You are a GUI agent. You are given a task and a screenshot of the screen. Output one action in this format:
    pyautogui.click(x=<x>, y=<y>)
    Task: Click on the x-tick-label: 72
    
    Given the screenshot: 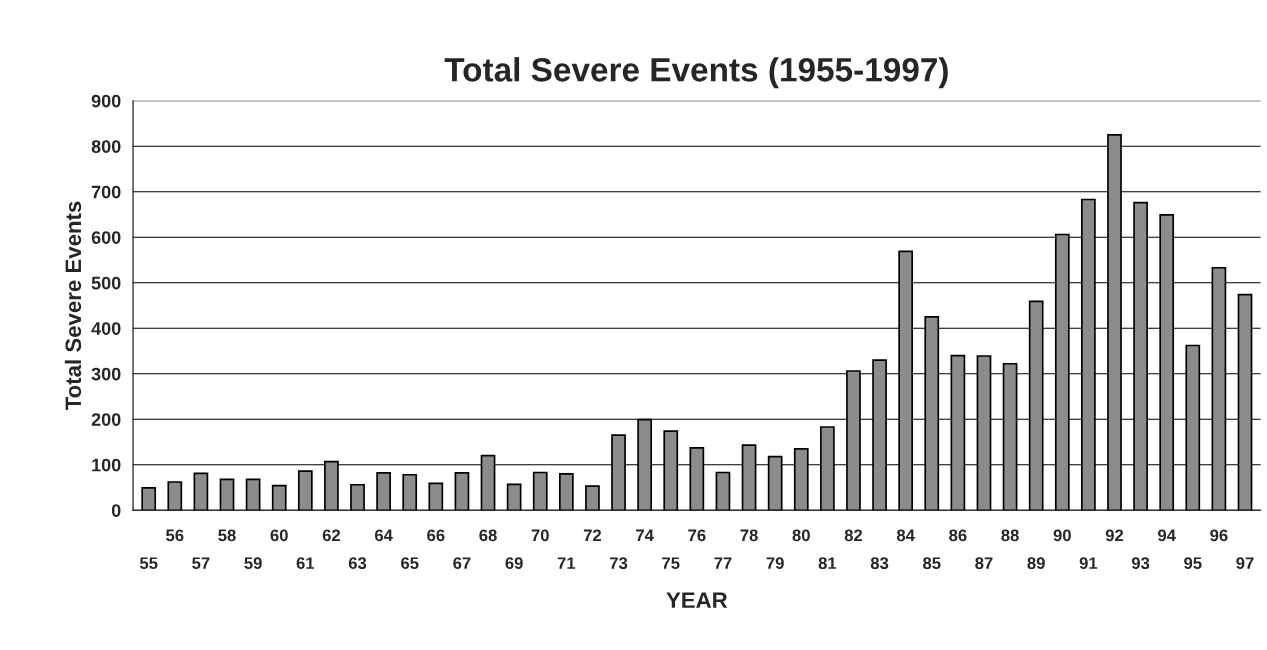 What is the action you would take?
    pyautogui.click(x=592, y=535)
    